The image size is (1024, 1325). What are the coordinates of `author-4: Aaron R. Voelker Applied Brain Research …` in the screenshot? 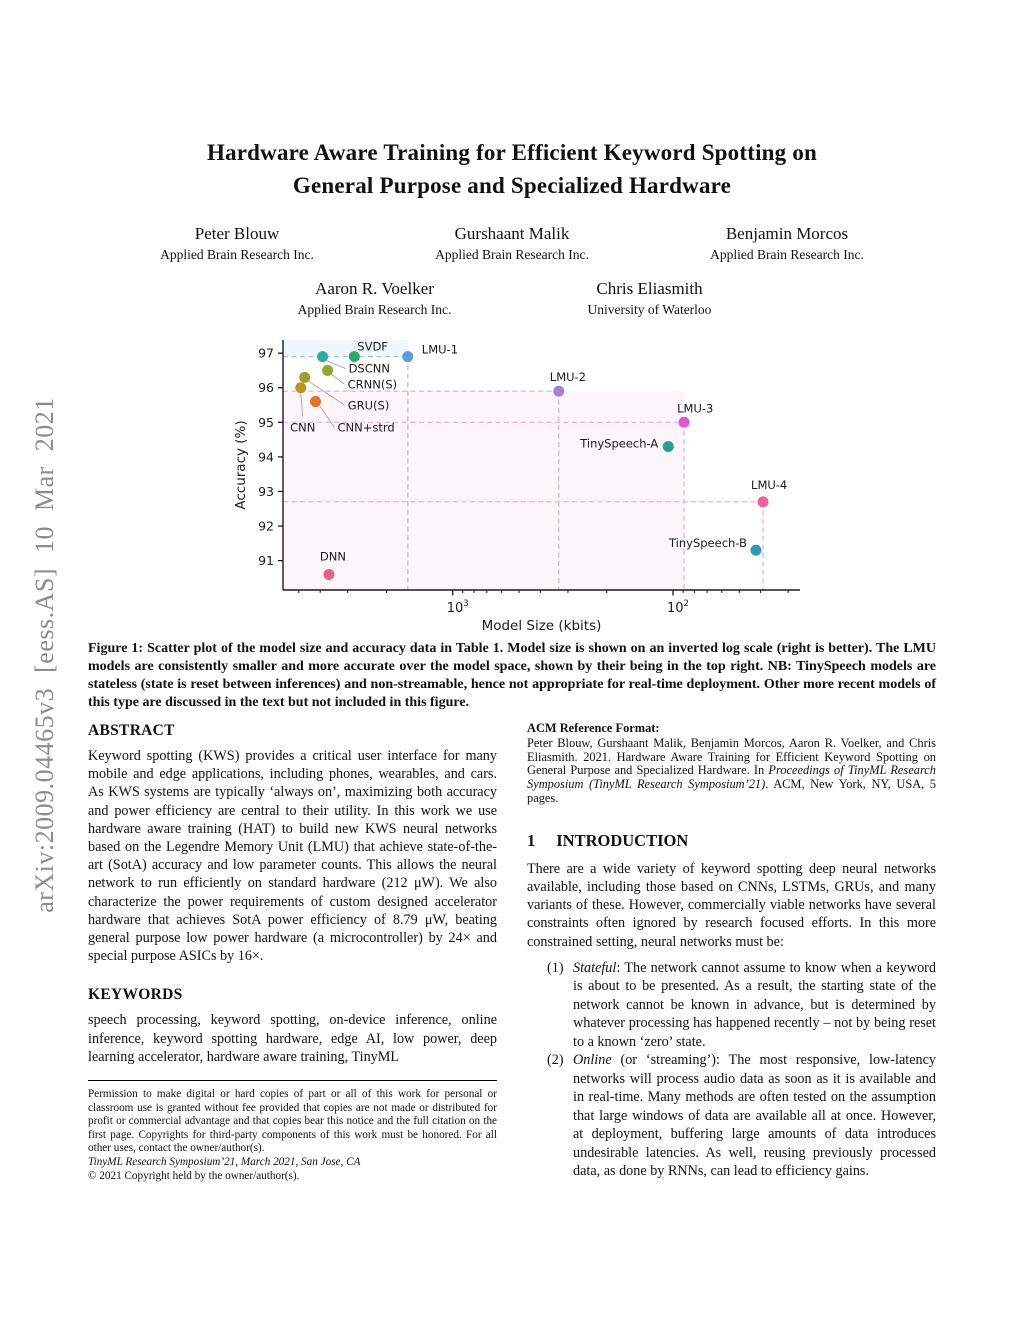 It's located at (374, 298).